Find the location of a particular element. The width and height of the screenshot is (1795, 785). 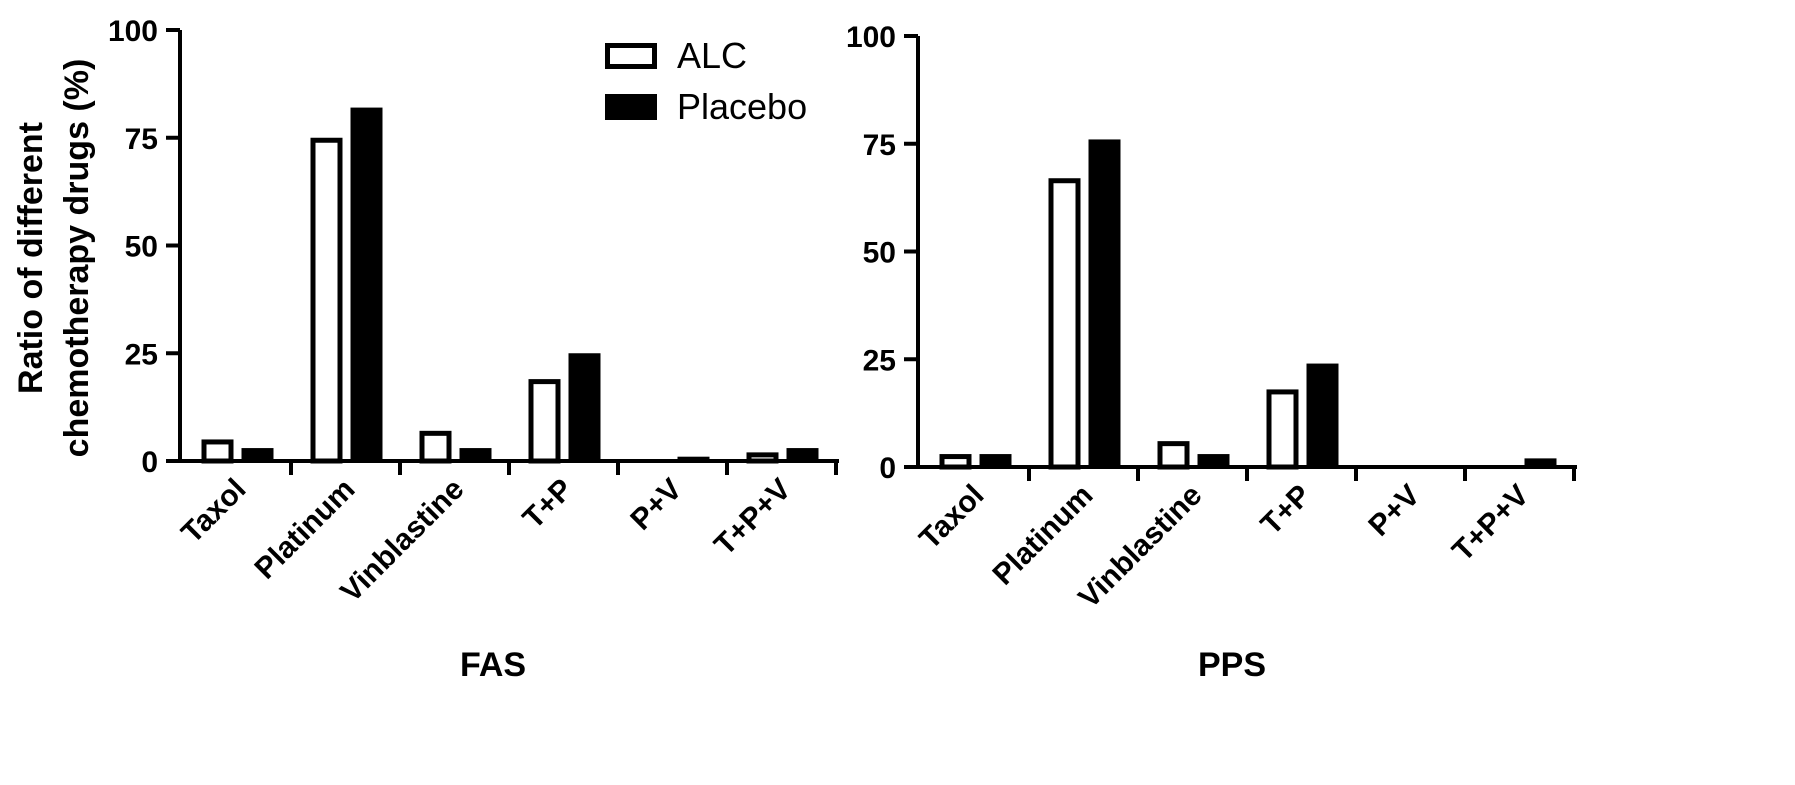

y-tick-label-1-0: 0 is located at coordinates (149, 462).